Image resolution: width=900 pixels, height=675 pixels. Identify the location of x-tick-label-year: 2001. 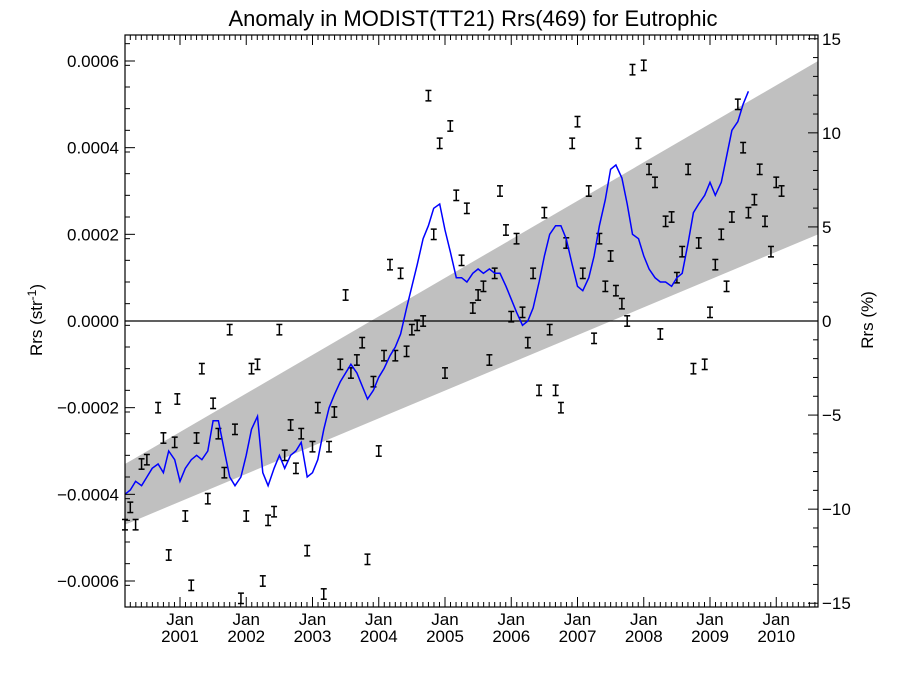
(180, 636).